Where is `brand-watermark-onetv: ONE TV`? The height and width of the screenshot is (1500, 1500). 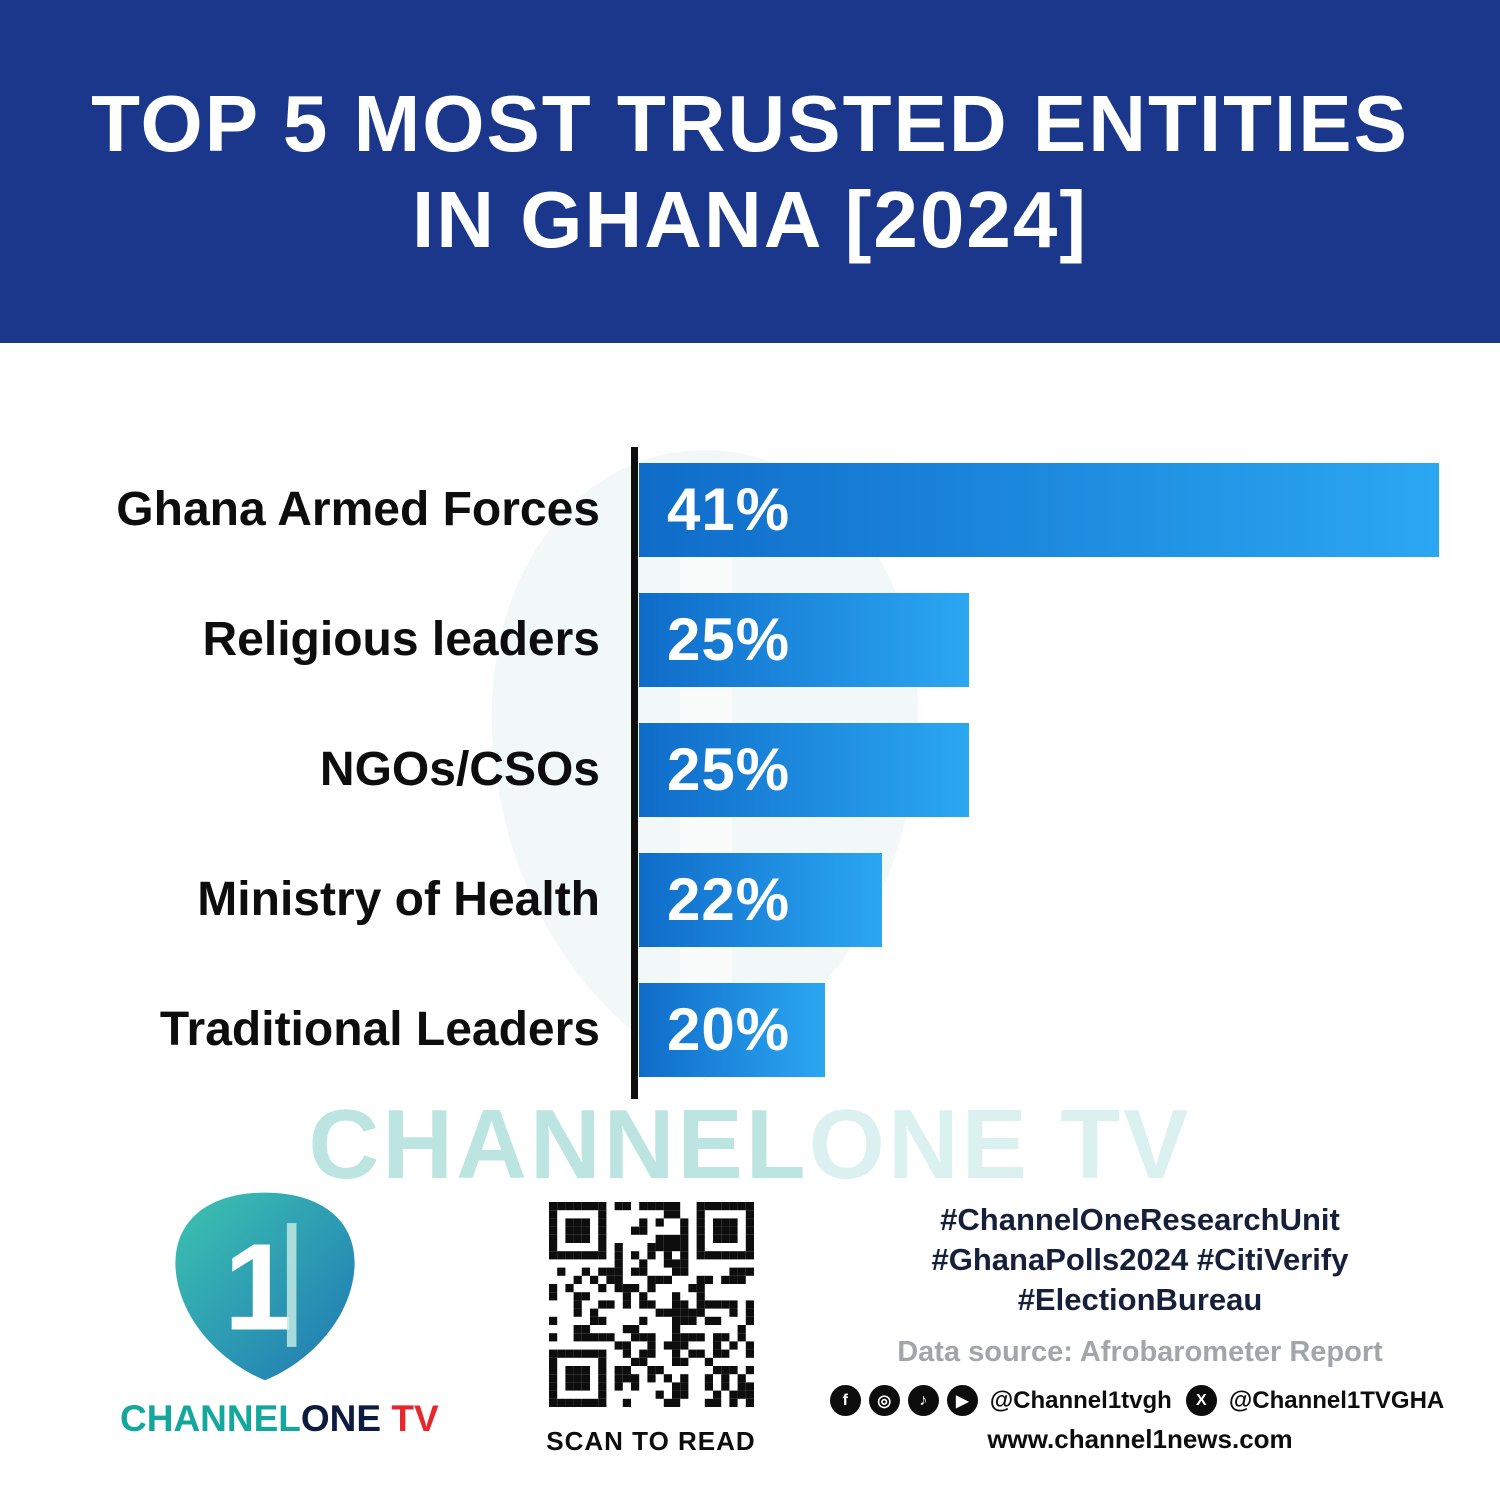 brand-watermark-onetv: ONE TV is located at coordinates (1000, 1144).